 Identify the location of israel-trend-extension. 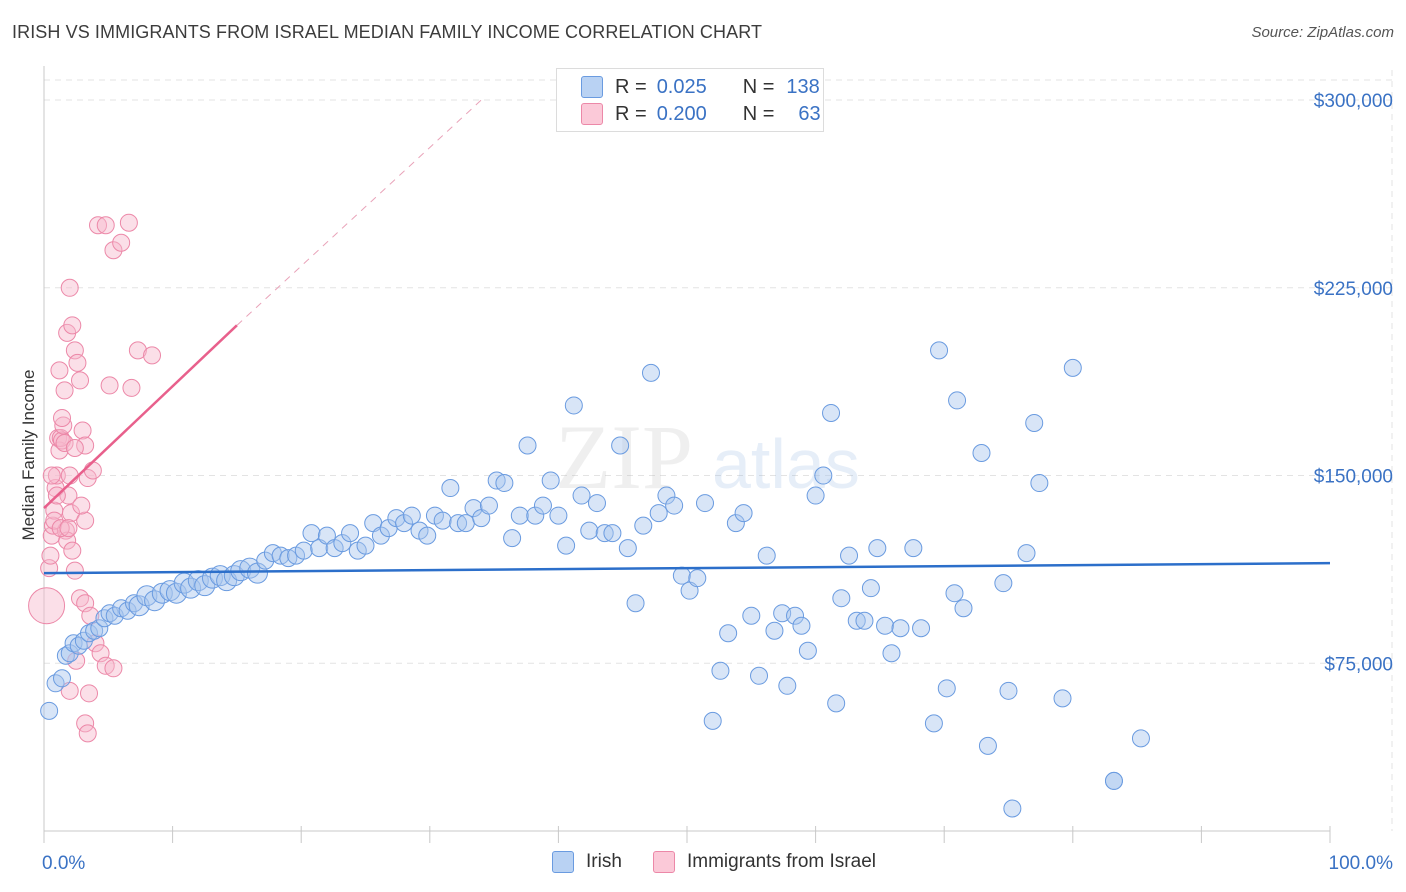
(359, 212).